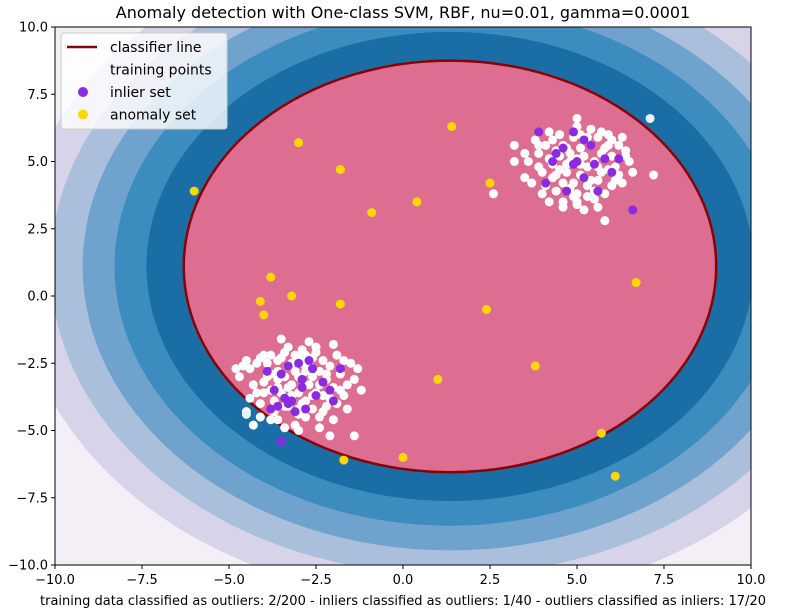 This screenshot has width=795, height=614. Describe the element at coordinates (37, 229) in the screenshot. I see `y-tick-label: 2.5` at that location.